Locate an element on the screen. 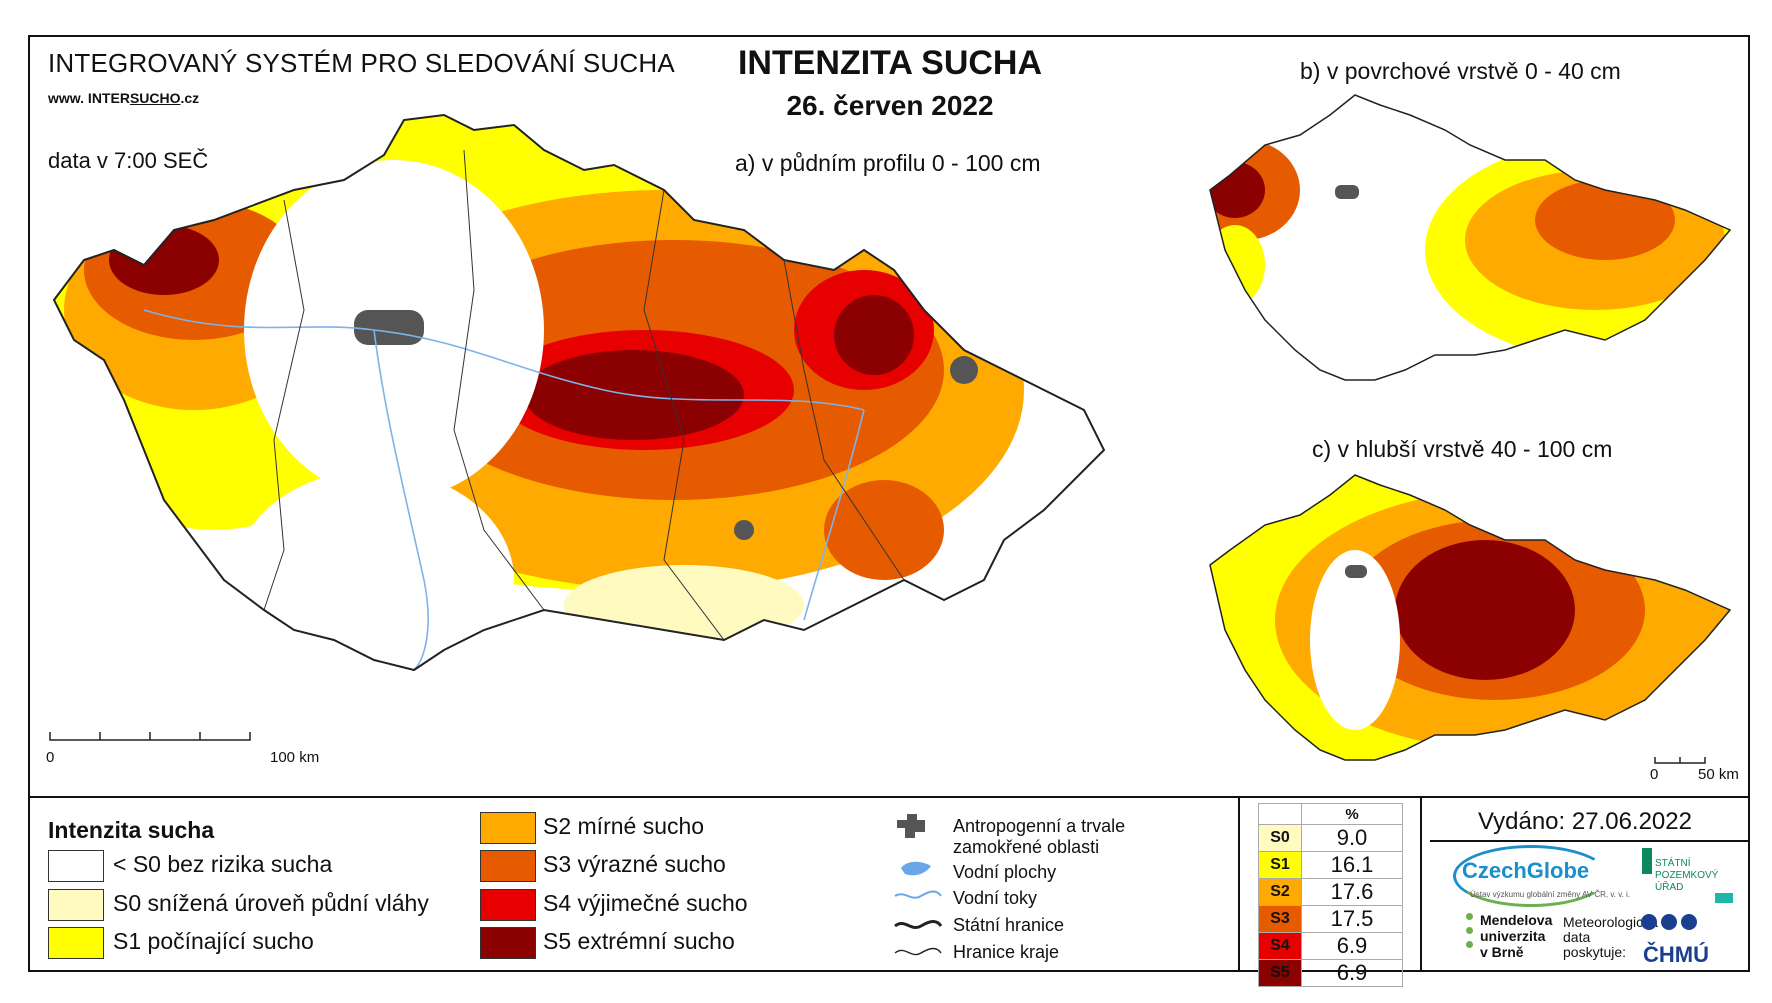 The image size is (1772, 1003). legend-label-s0: S0 snížená úroveň půdní vláhy is located at coordinates (271, 903).